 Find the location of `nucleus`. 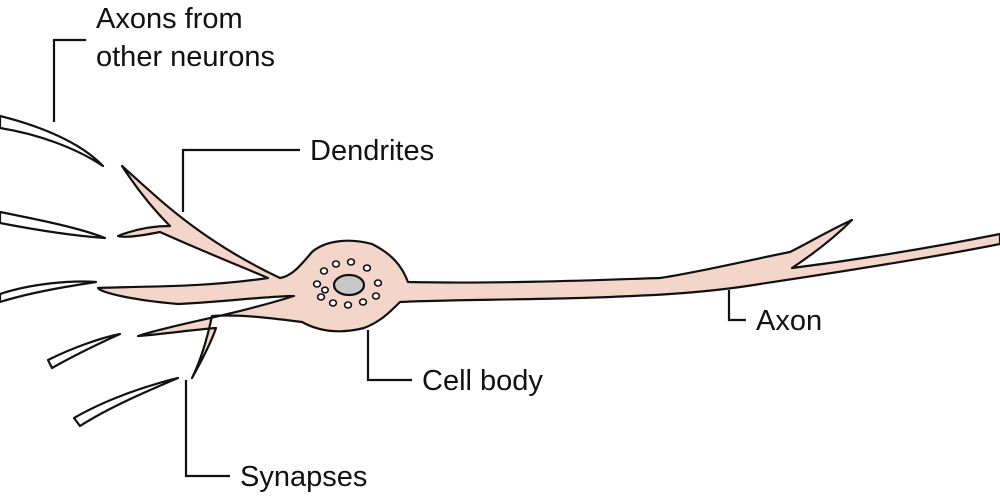

nucleus is located at coordinates (349, 285).